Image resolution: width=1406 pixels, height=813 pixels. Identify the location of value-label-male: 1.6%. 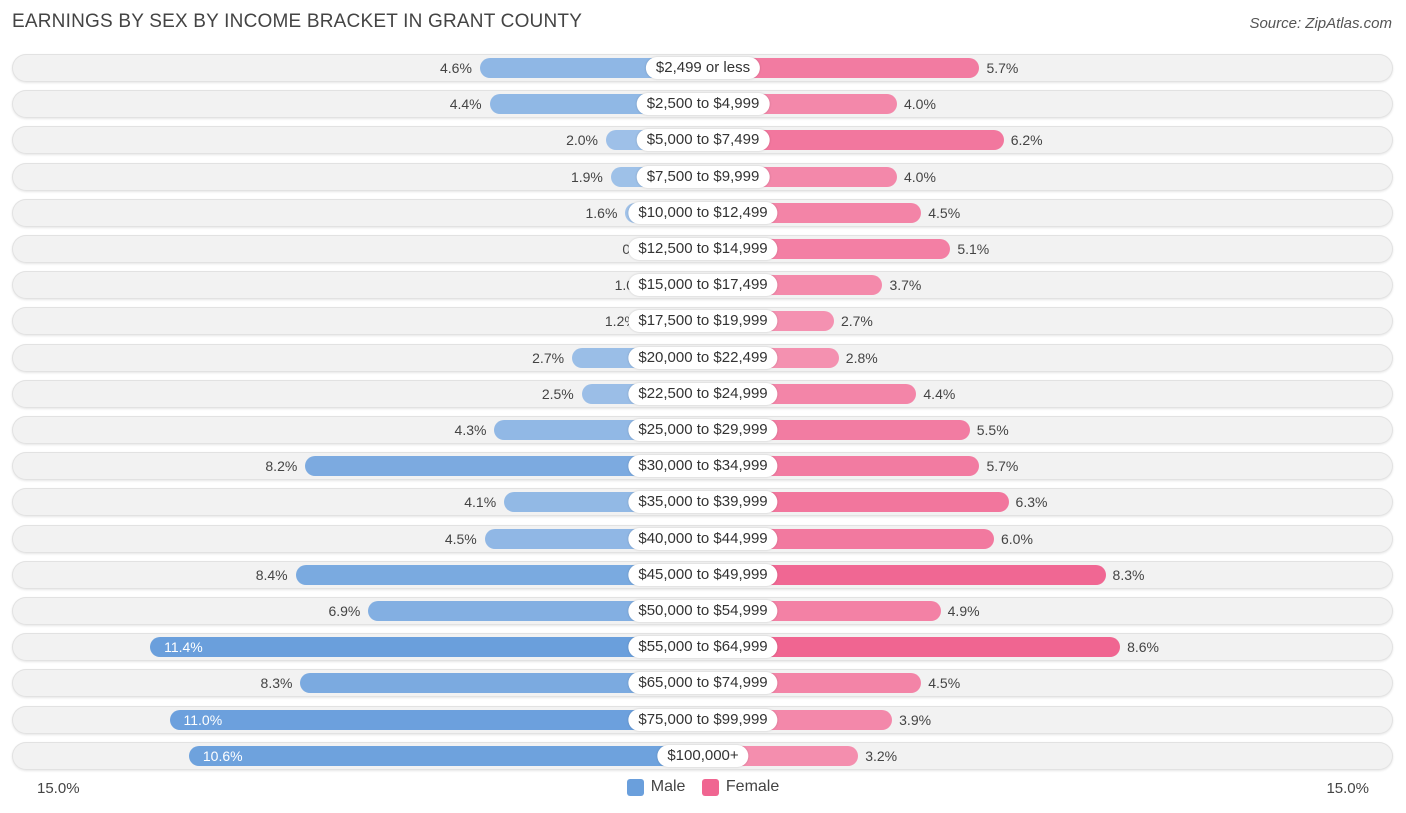
(601, 212).